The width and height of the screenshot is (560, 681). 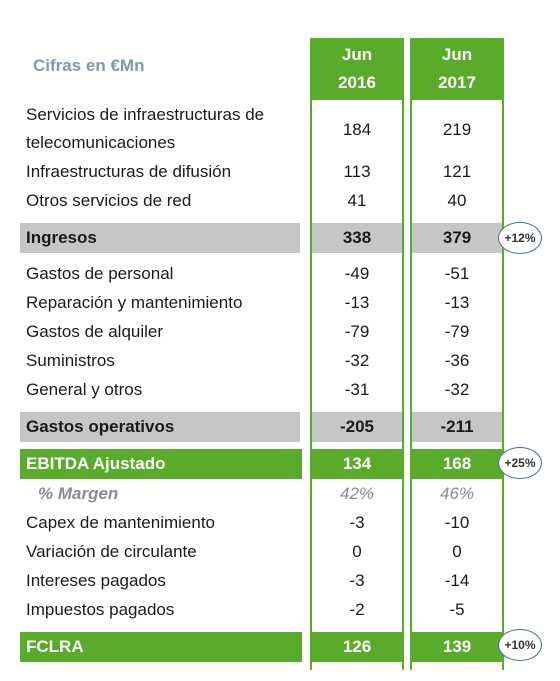 I want to click on gastos-band, so click(x=160, y=427).